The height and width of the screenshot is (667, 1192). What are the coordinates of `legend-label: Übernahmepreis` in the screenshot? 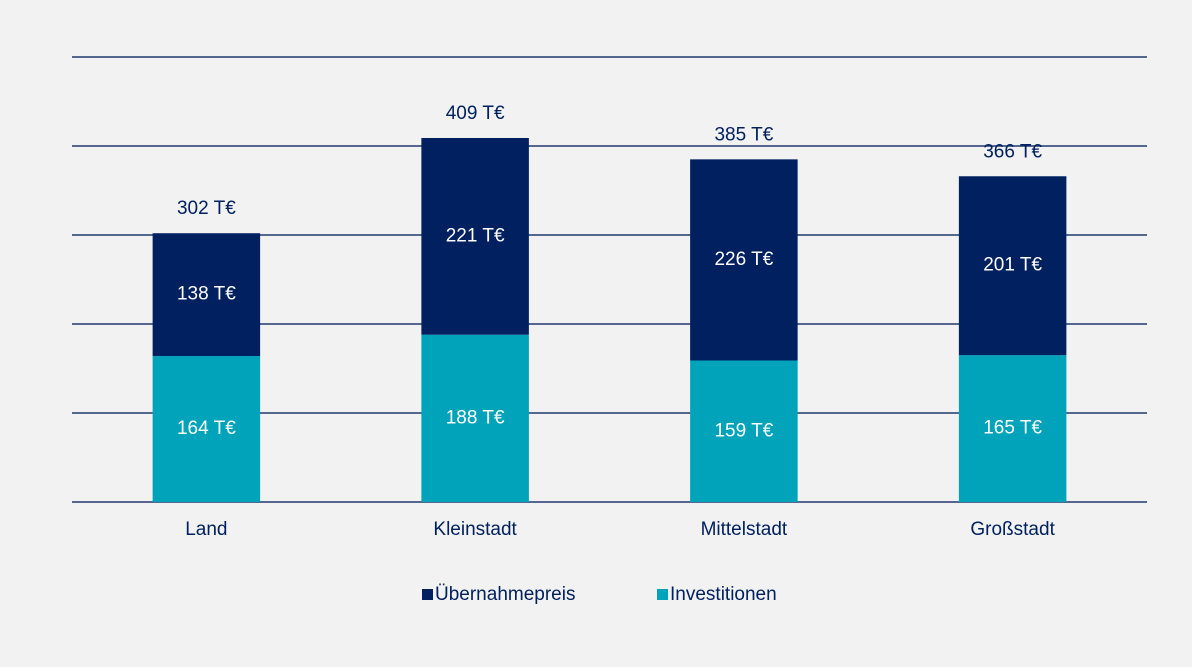 It's located at (505, 594).